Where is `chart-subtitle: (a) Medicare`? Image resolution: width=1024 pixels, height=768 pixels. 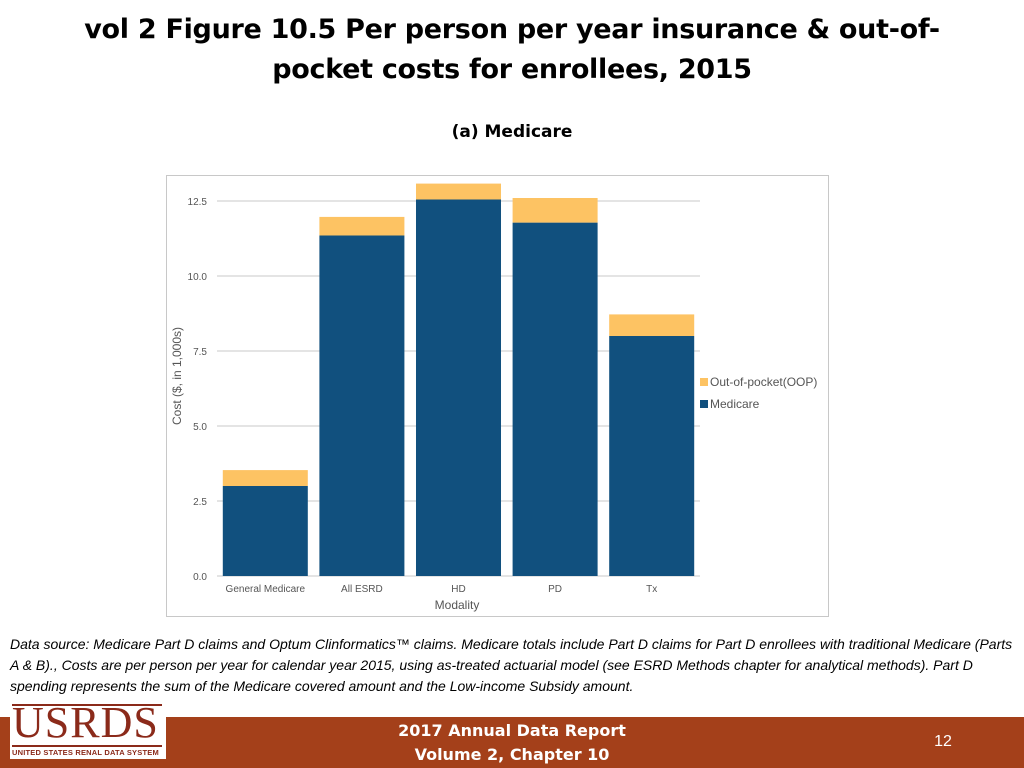 chart-subtitle: (a) Medicare is located at coordinates (512, 132).